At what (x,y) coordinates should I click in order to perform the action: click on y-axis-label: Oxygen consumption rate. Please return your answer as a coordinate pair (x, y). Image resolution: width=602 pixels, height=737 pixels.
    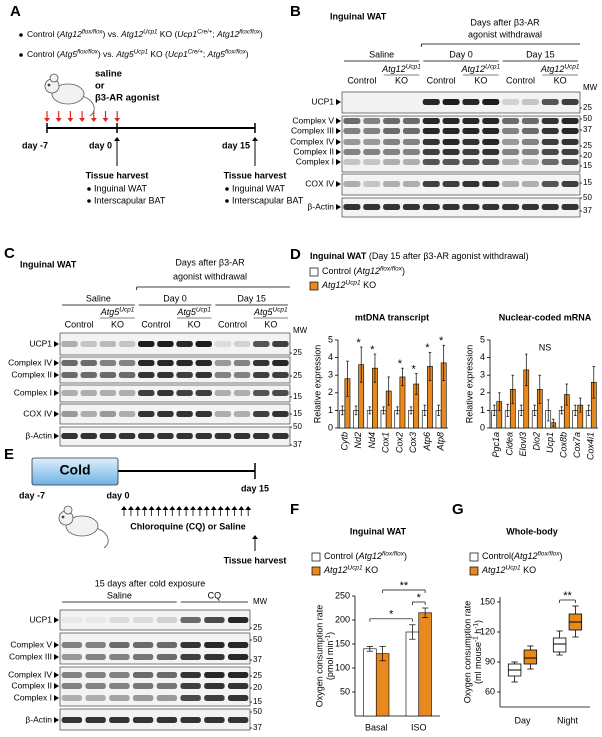
    Looking at the image, I should click on (319, 656).